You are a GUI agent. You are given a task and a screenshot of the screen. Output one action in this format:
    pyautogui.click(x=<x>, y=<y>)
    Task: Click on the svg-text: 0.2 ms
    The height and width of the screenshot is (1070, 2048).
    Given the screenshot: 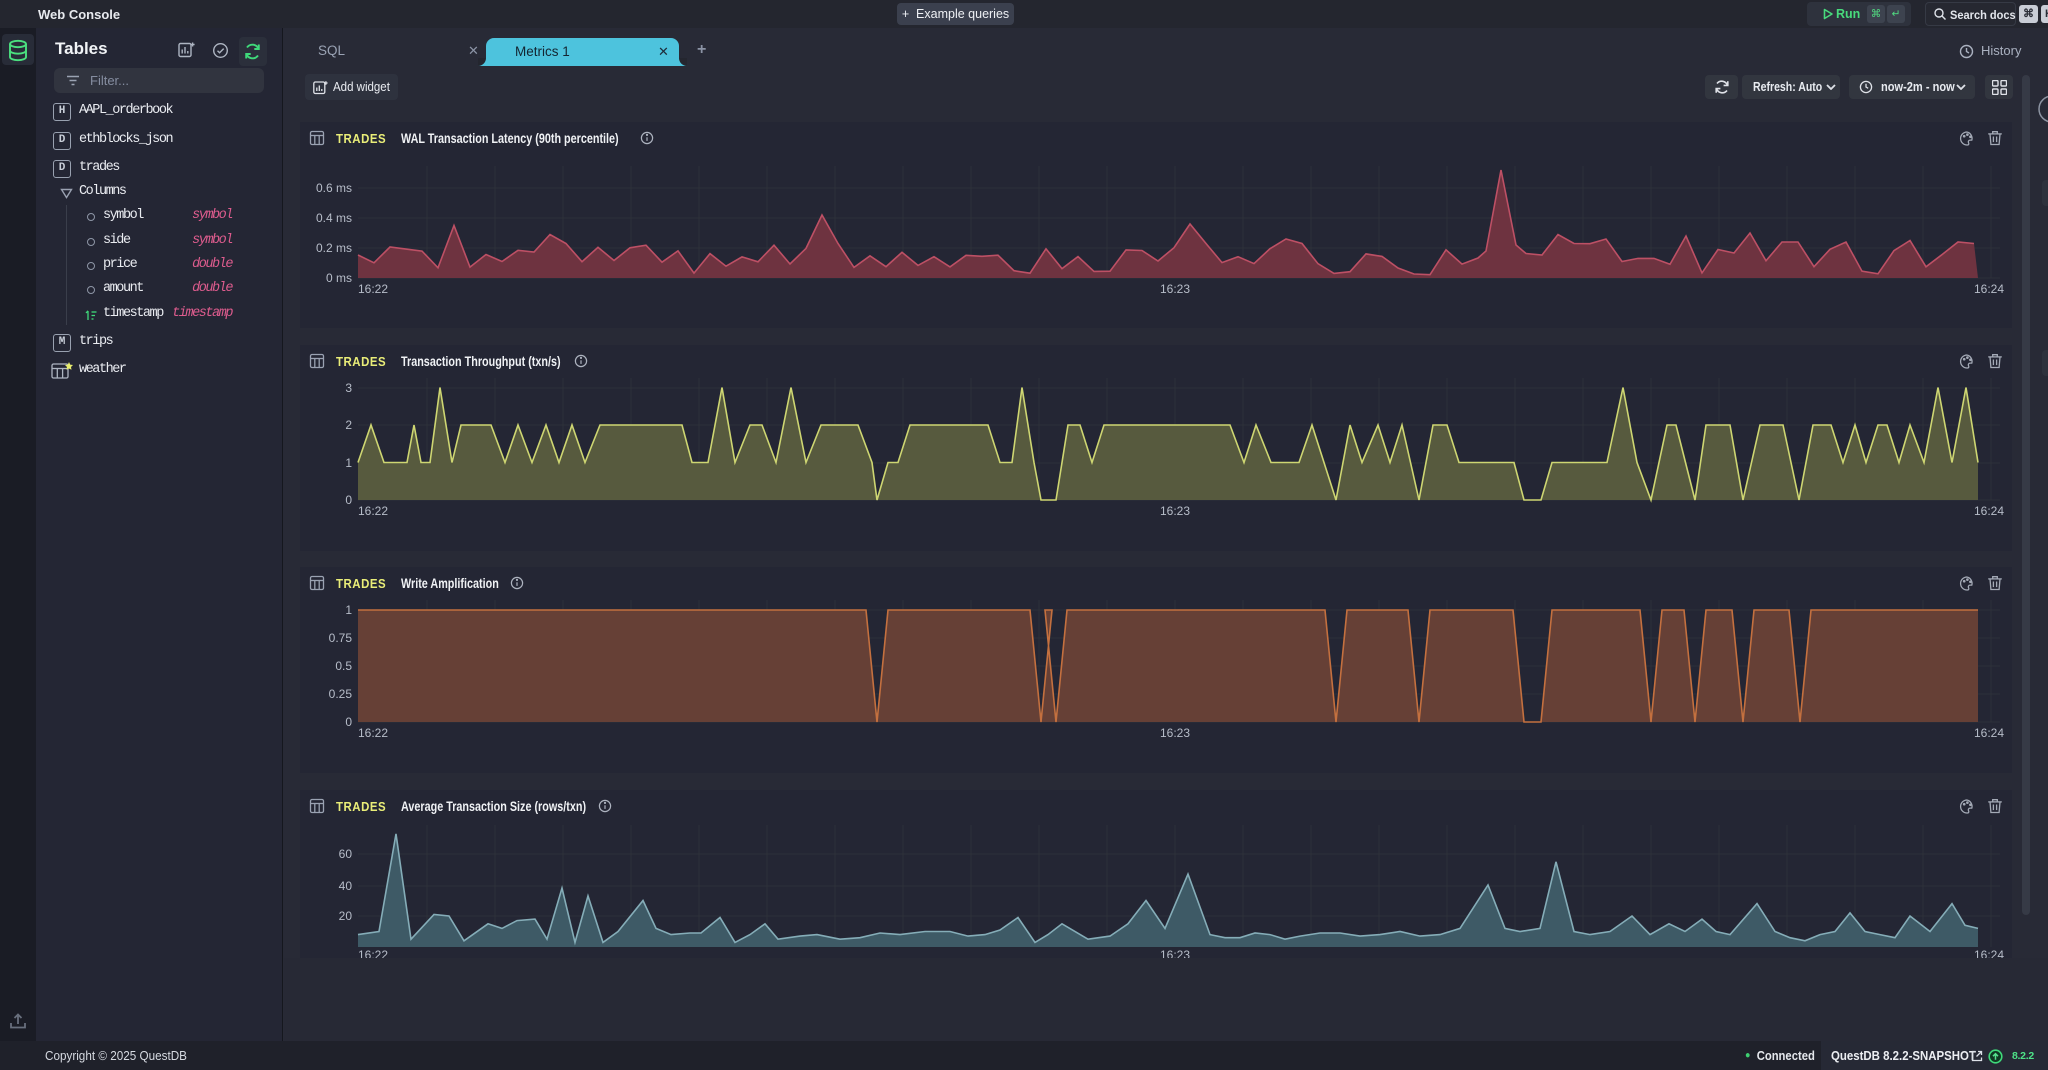 What is the action you would take?
    pyautogui.click(x=334, y=248)
    